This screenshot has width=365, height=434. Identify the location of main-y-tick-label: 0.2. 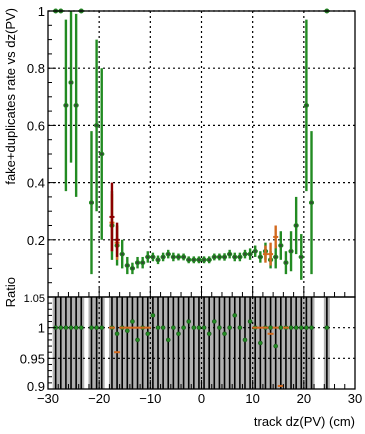
(36, 240).